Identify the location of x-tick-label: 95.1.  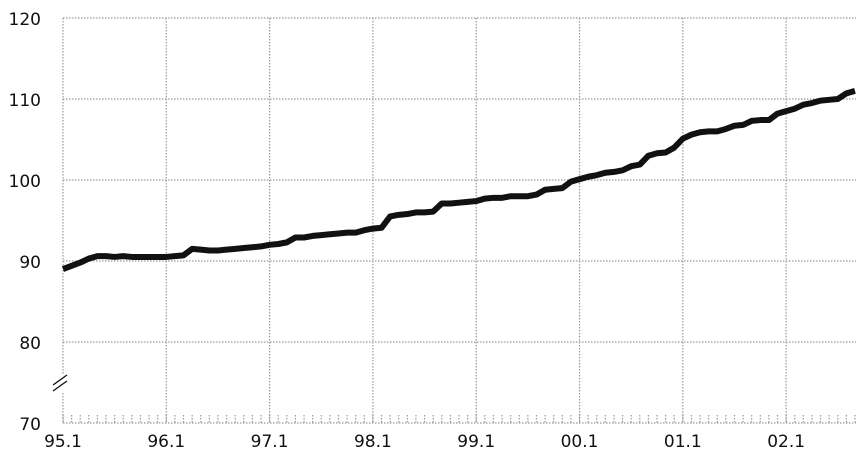
(63, 442).